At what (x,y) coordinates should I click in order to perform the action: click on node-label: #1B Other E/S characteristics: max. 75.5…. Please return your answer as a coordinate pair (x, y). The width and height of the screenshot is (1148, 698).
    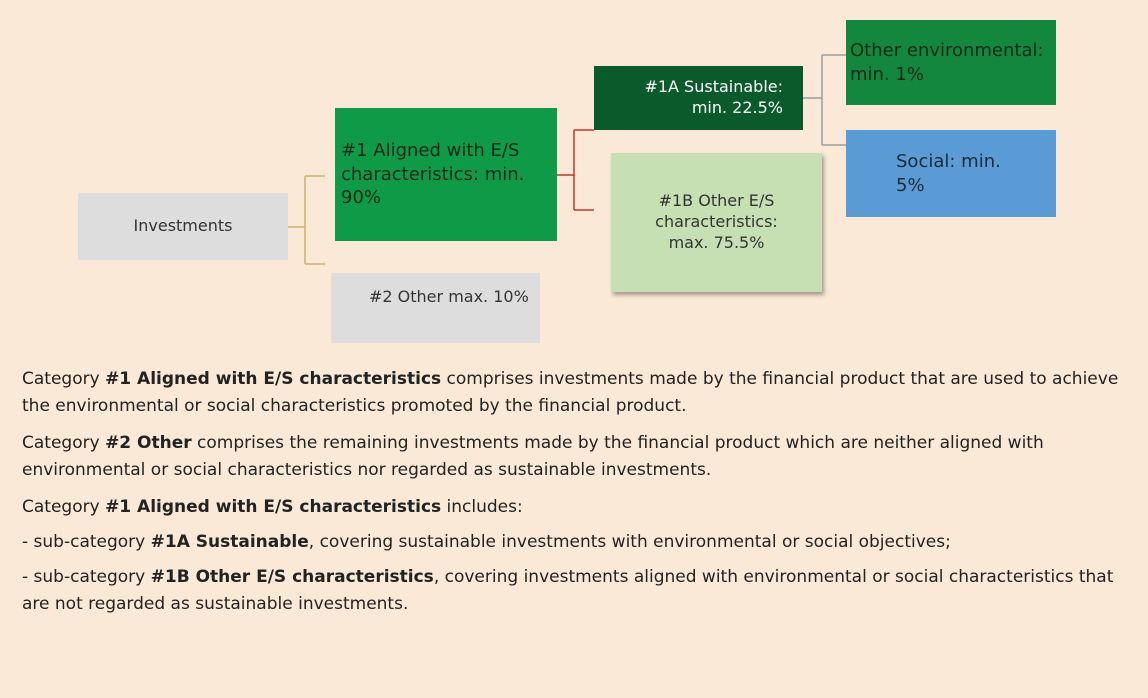
    Looking at the image, I should click on (716, 221).